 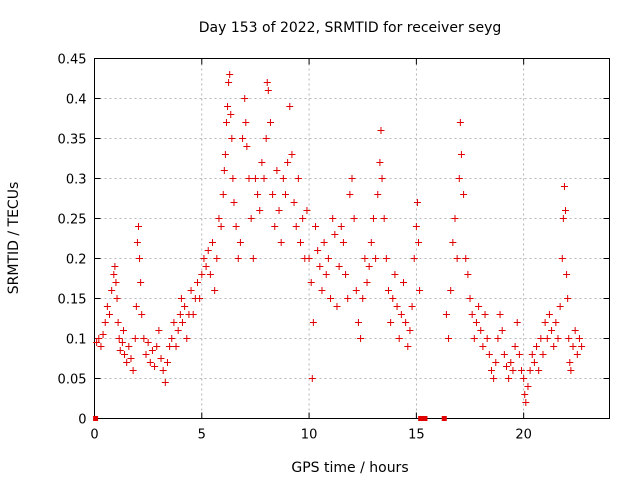 I want to click on x-tick-label: 0, so click(x=94, y=435).